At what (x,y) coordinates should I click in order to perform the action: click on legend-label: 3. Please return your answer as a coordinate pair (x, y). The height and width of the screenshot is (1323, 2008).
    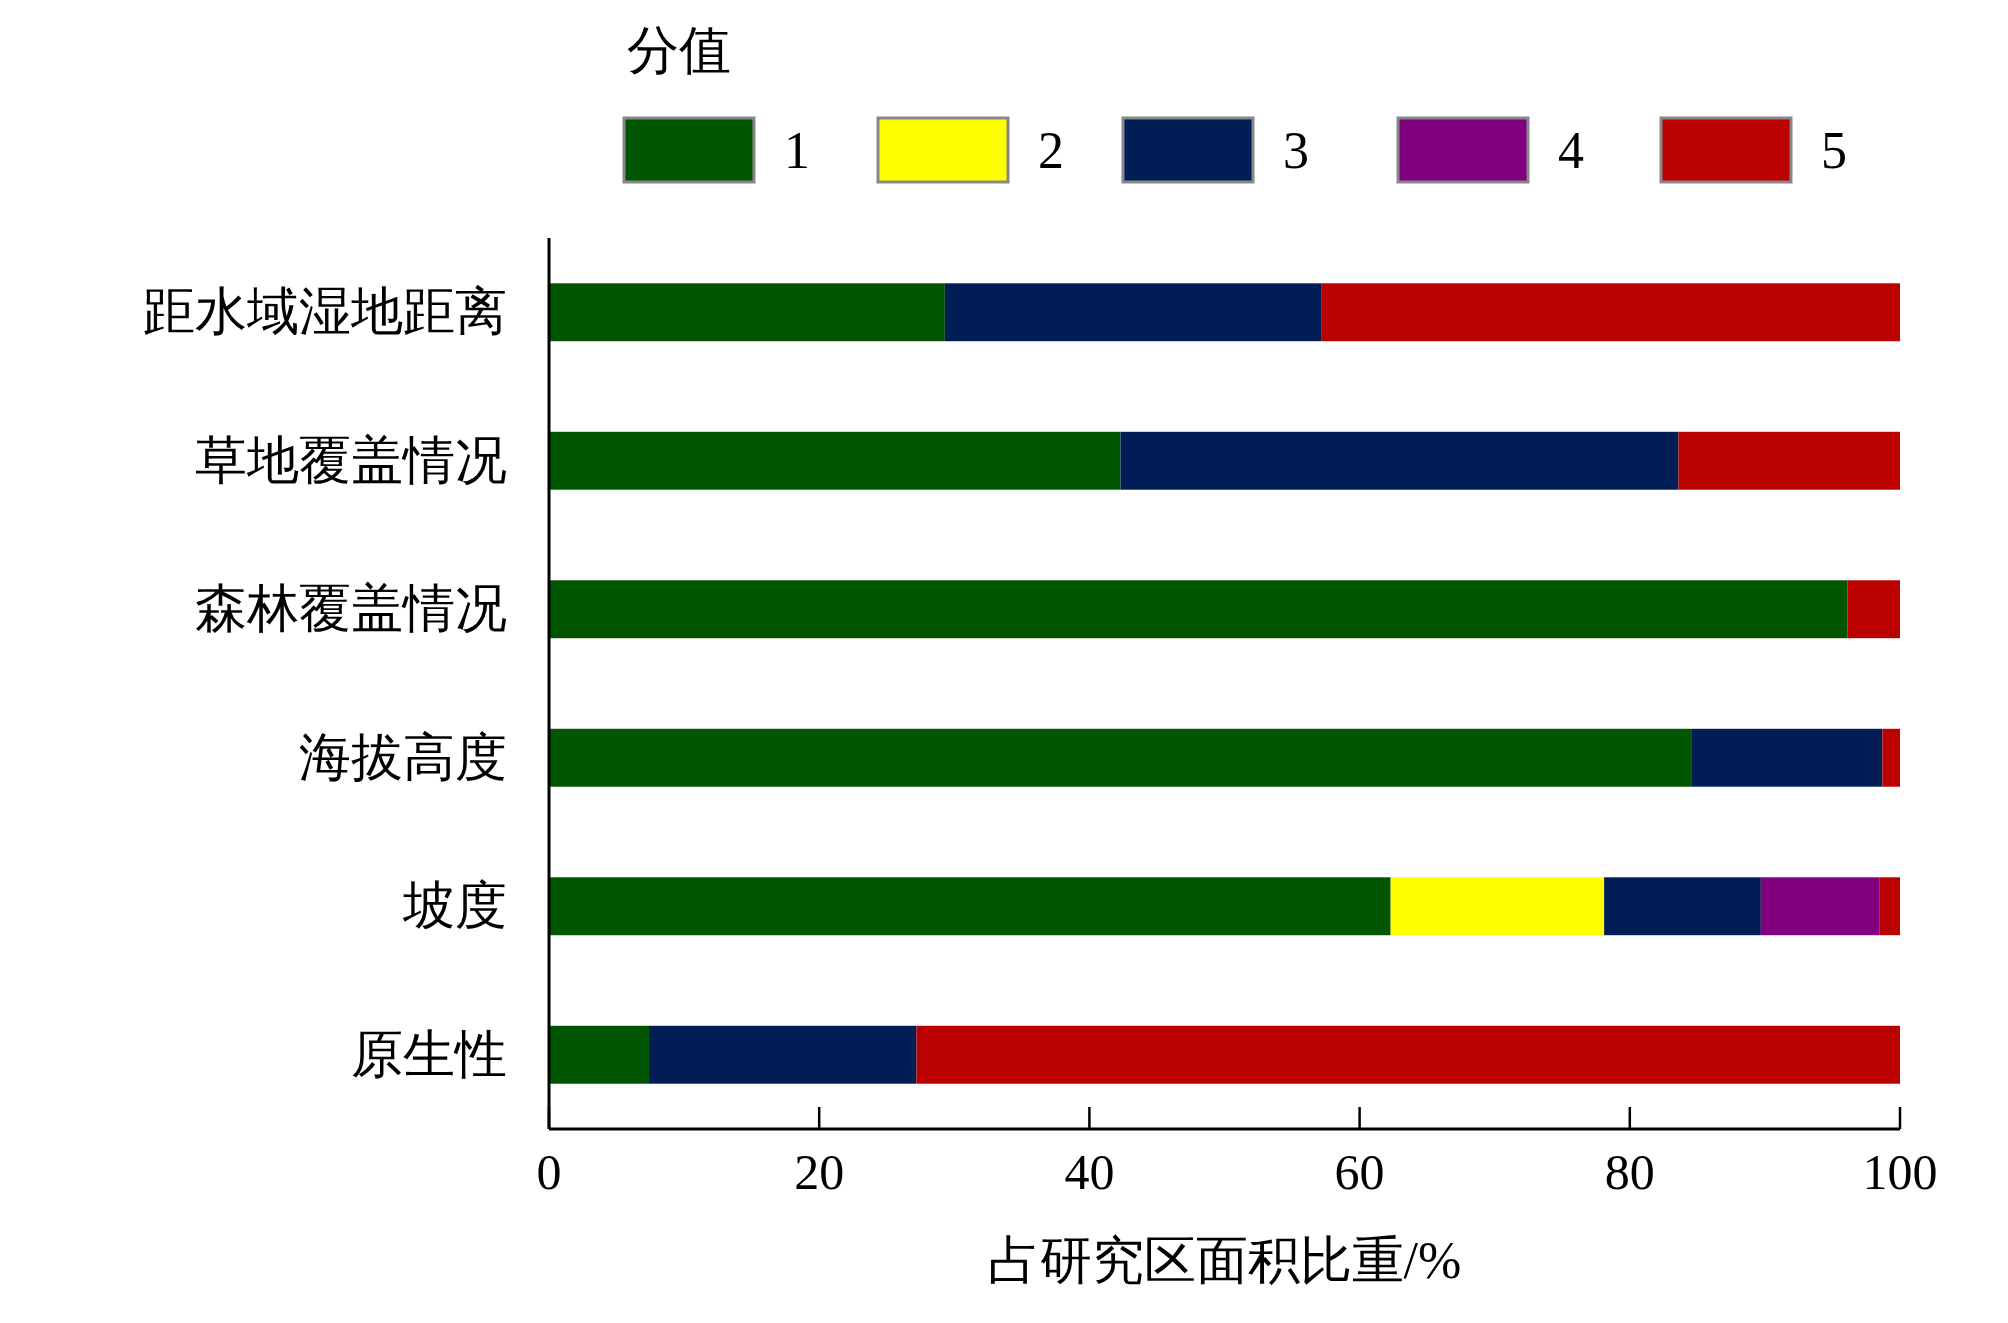
    Looking at the image, I should click on (1296, 150).